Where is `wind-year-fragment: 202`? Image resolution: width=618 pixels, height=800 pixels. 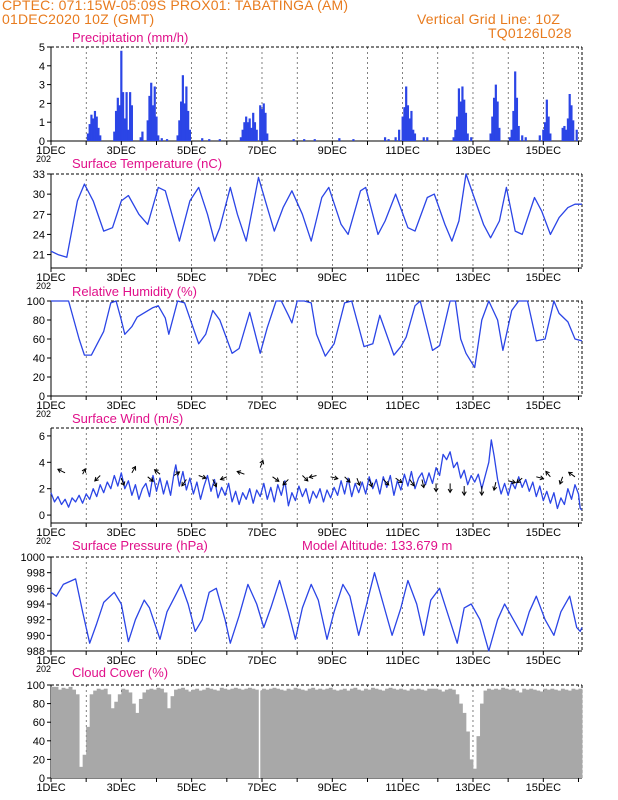 wind-year-fragment: 202 is located at coordinates (43, 541).